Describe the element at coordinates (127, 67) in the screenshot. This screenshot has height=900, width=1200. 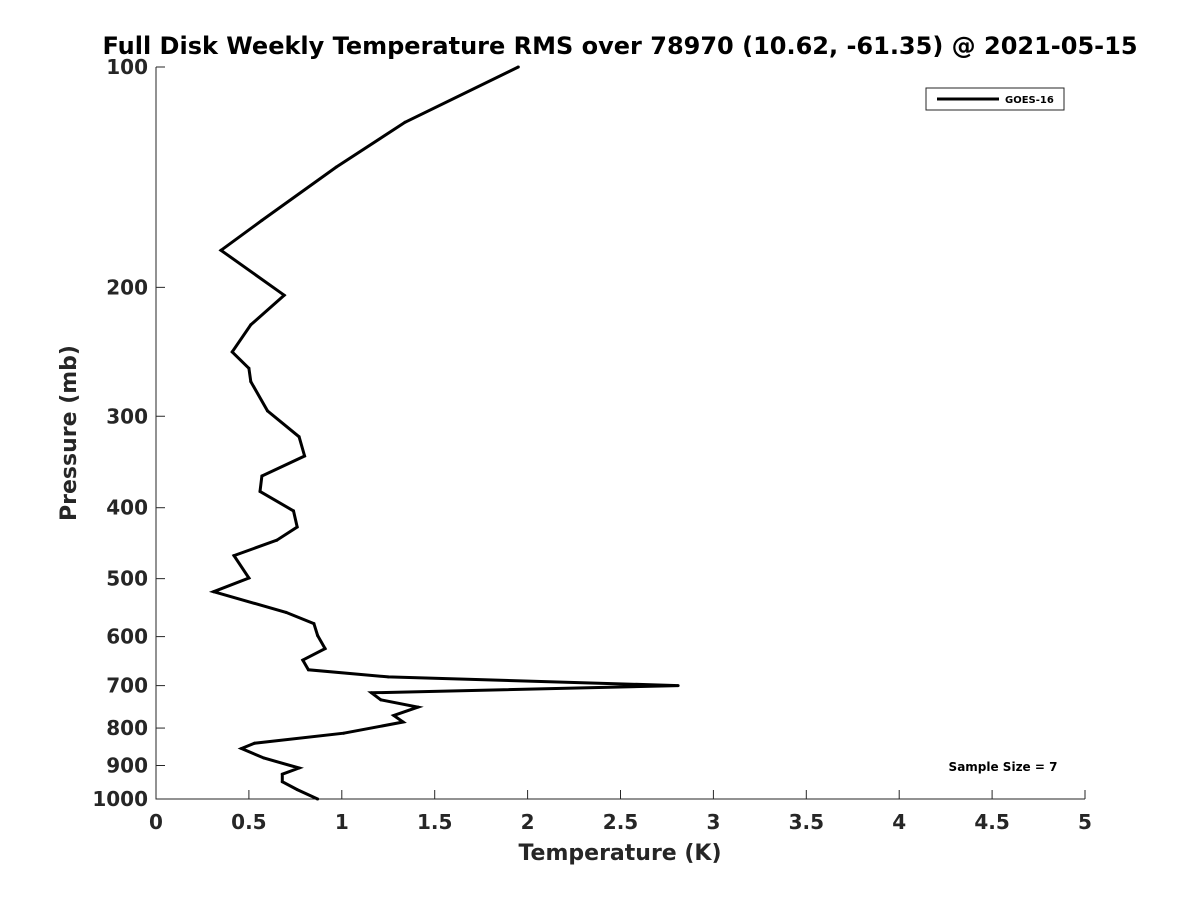
I see `y-tick-label: 100` at that location.